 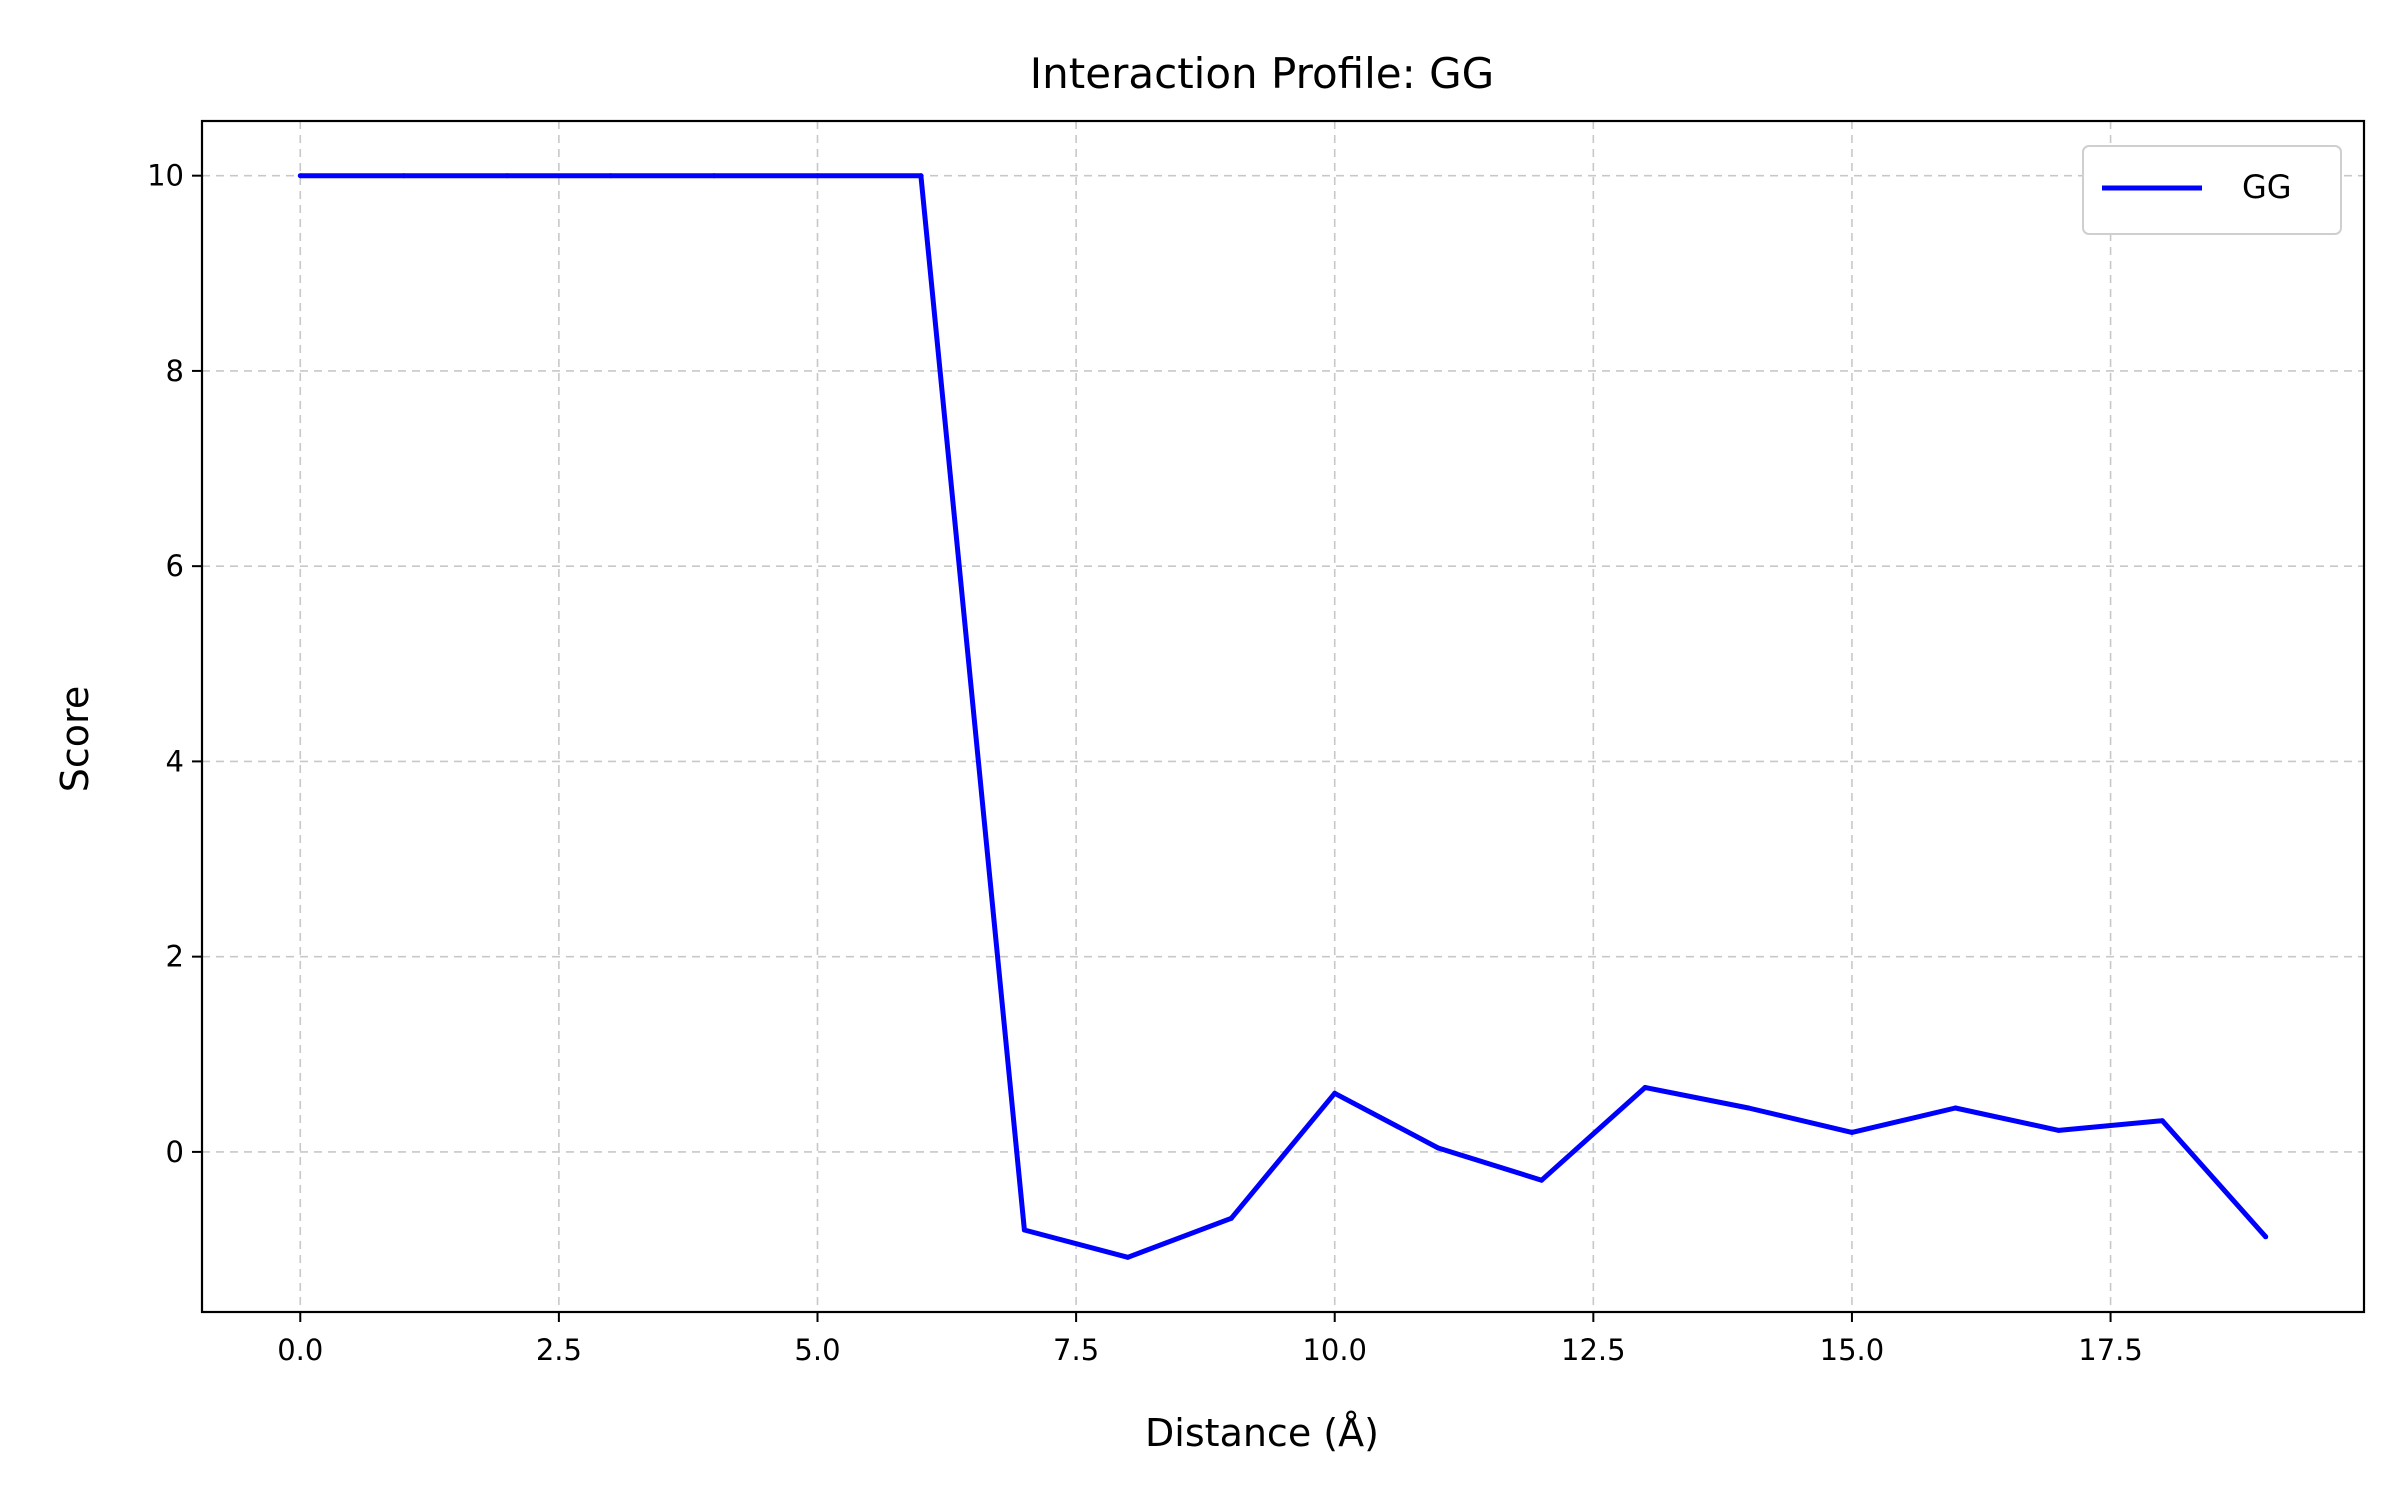 What do you see at coordinates (175, 761) in the screenshot?
I see `y-tick-label: 4` at bounding box center [175, 761].